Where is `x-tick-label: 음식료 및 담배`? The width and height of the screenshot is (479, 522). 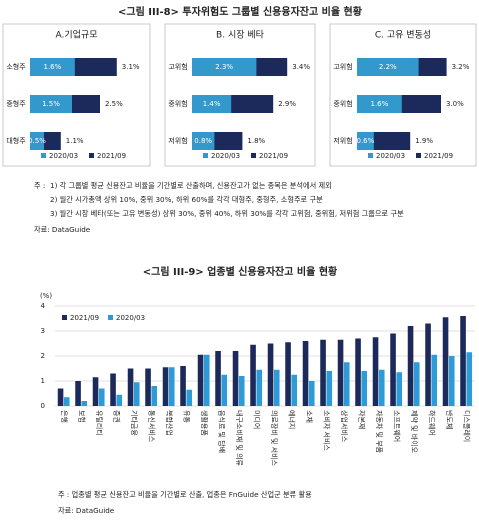
x-tick-label: 음식료 및 담배 is located at coordinates (221, 431).